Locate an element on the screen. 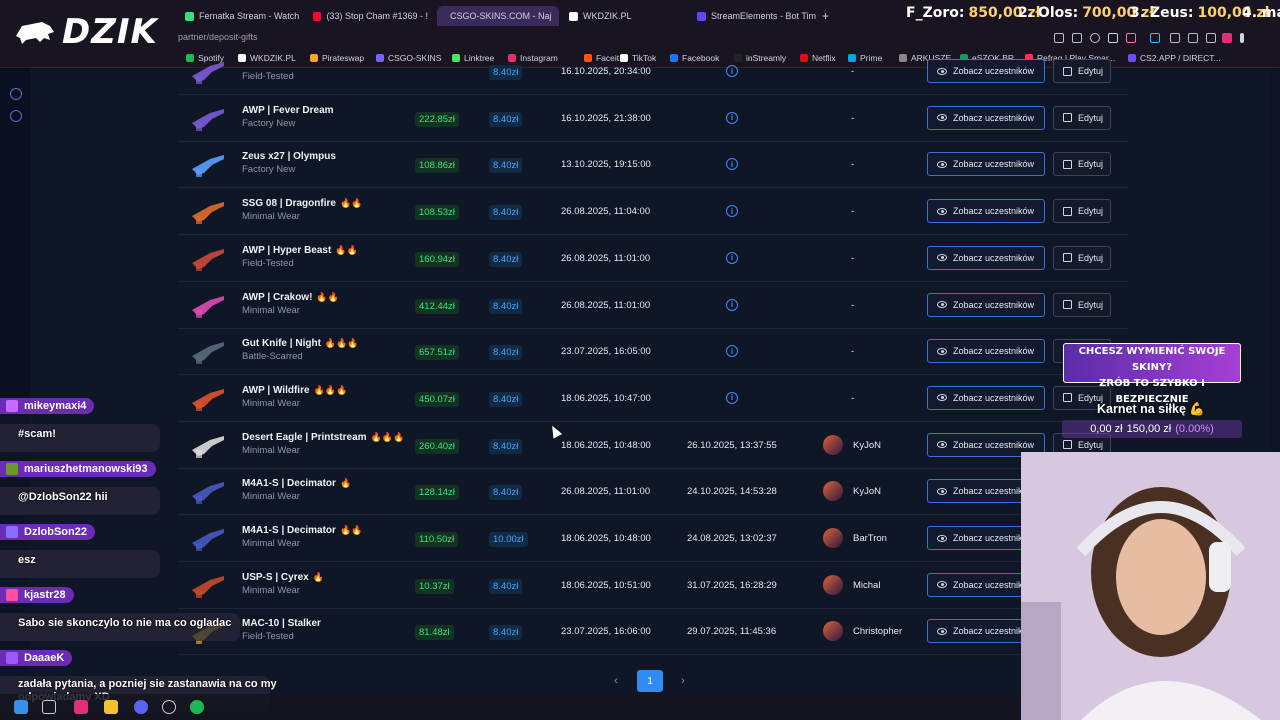  bookmark-item: inStreamly is located at coordinates (760, 58).